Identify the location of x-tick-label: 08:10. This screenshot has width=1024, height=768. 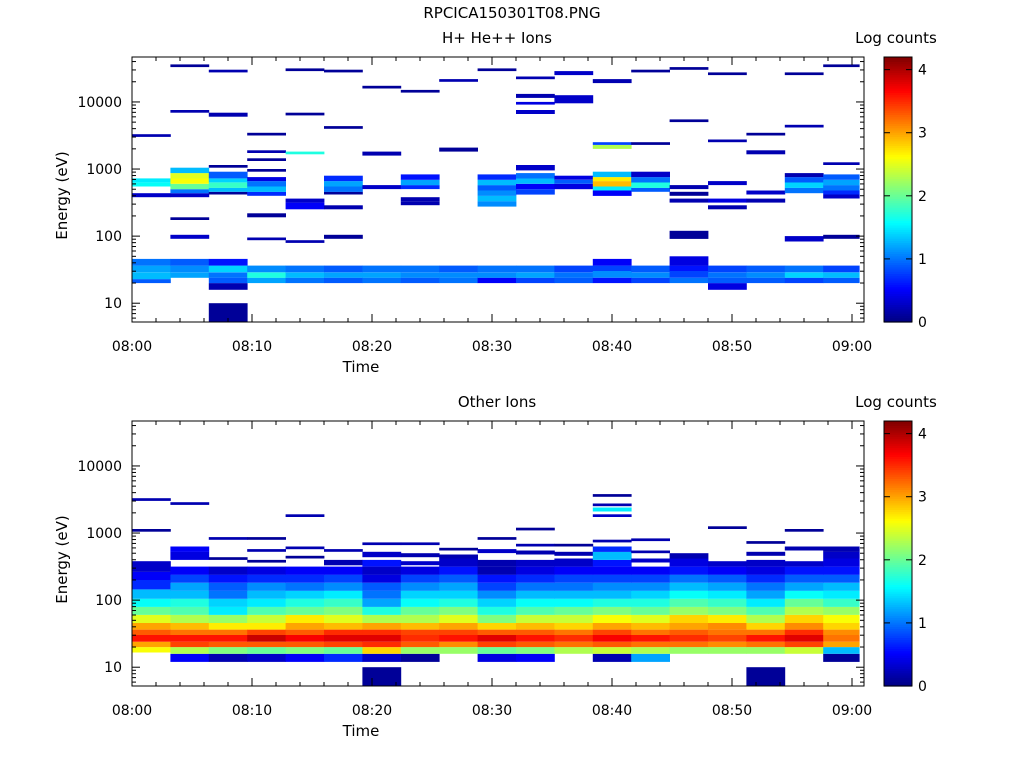
(252, 711).